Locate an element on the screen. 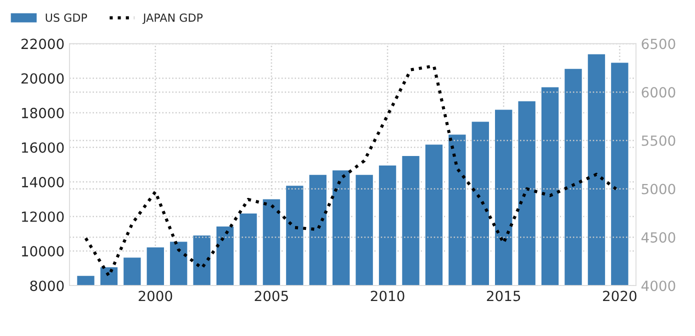 The height and width of the screenshot is (336, 695). y2-tick-label: 6000 is located at coordinates (659, 92).